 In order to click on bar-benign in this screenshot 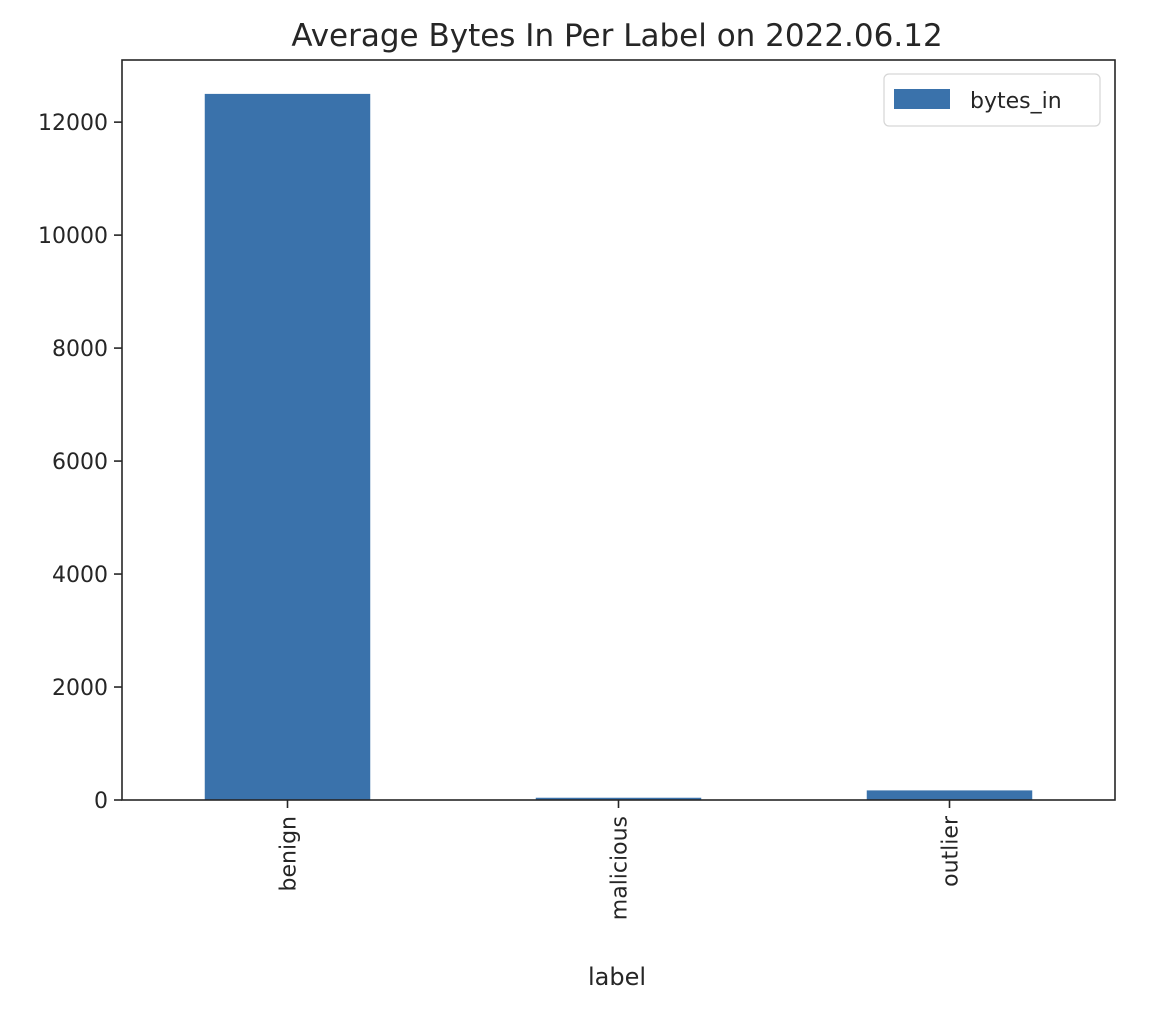, I will do `click(287, 446)`.